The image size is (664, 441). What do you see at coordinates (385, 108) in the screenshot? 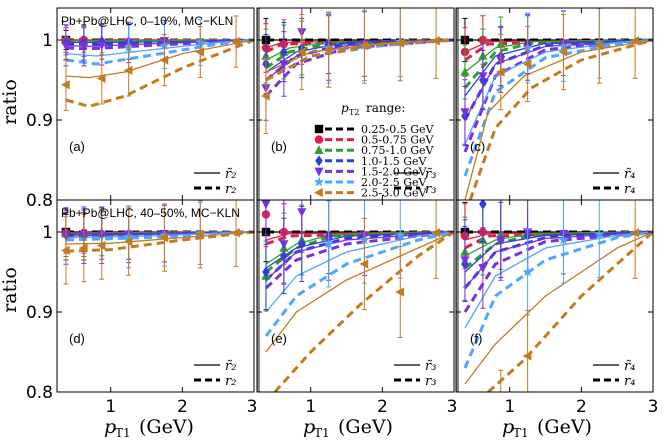
I see `legend-title-range: range:` at bounding box center [385, 108].